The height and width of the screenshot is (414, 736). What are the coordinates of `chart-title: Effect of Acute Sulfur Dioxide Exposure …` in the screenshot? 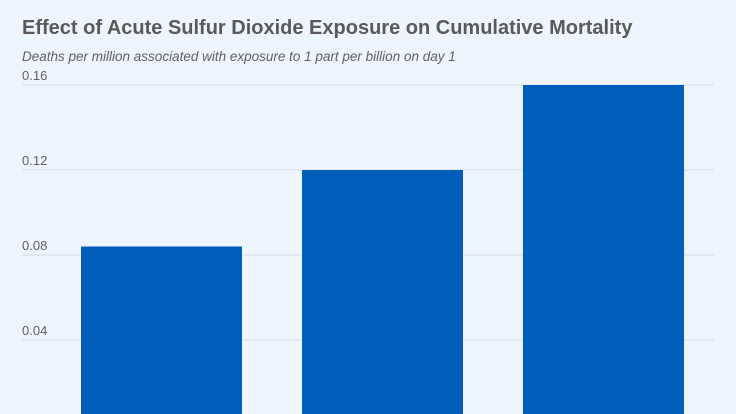 It's located at (327, 28).